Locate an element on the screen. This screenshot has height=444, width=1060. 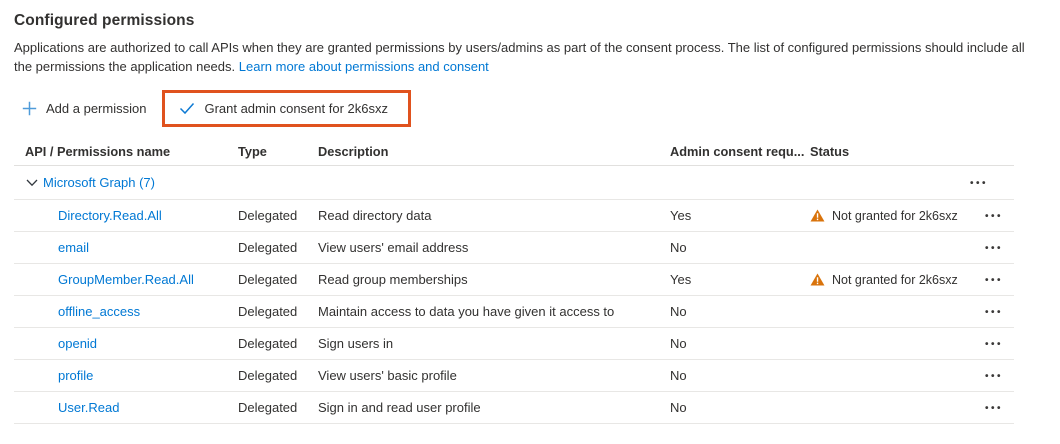
chevron-down-icon is located at coordinates (32, 183).